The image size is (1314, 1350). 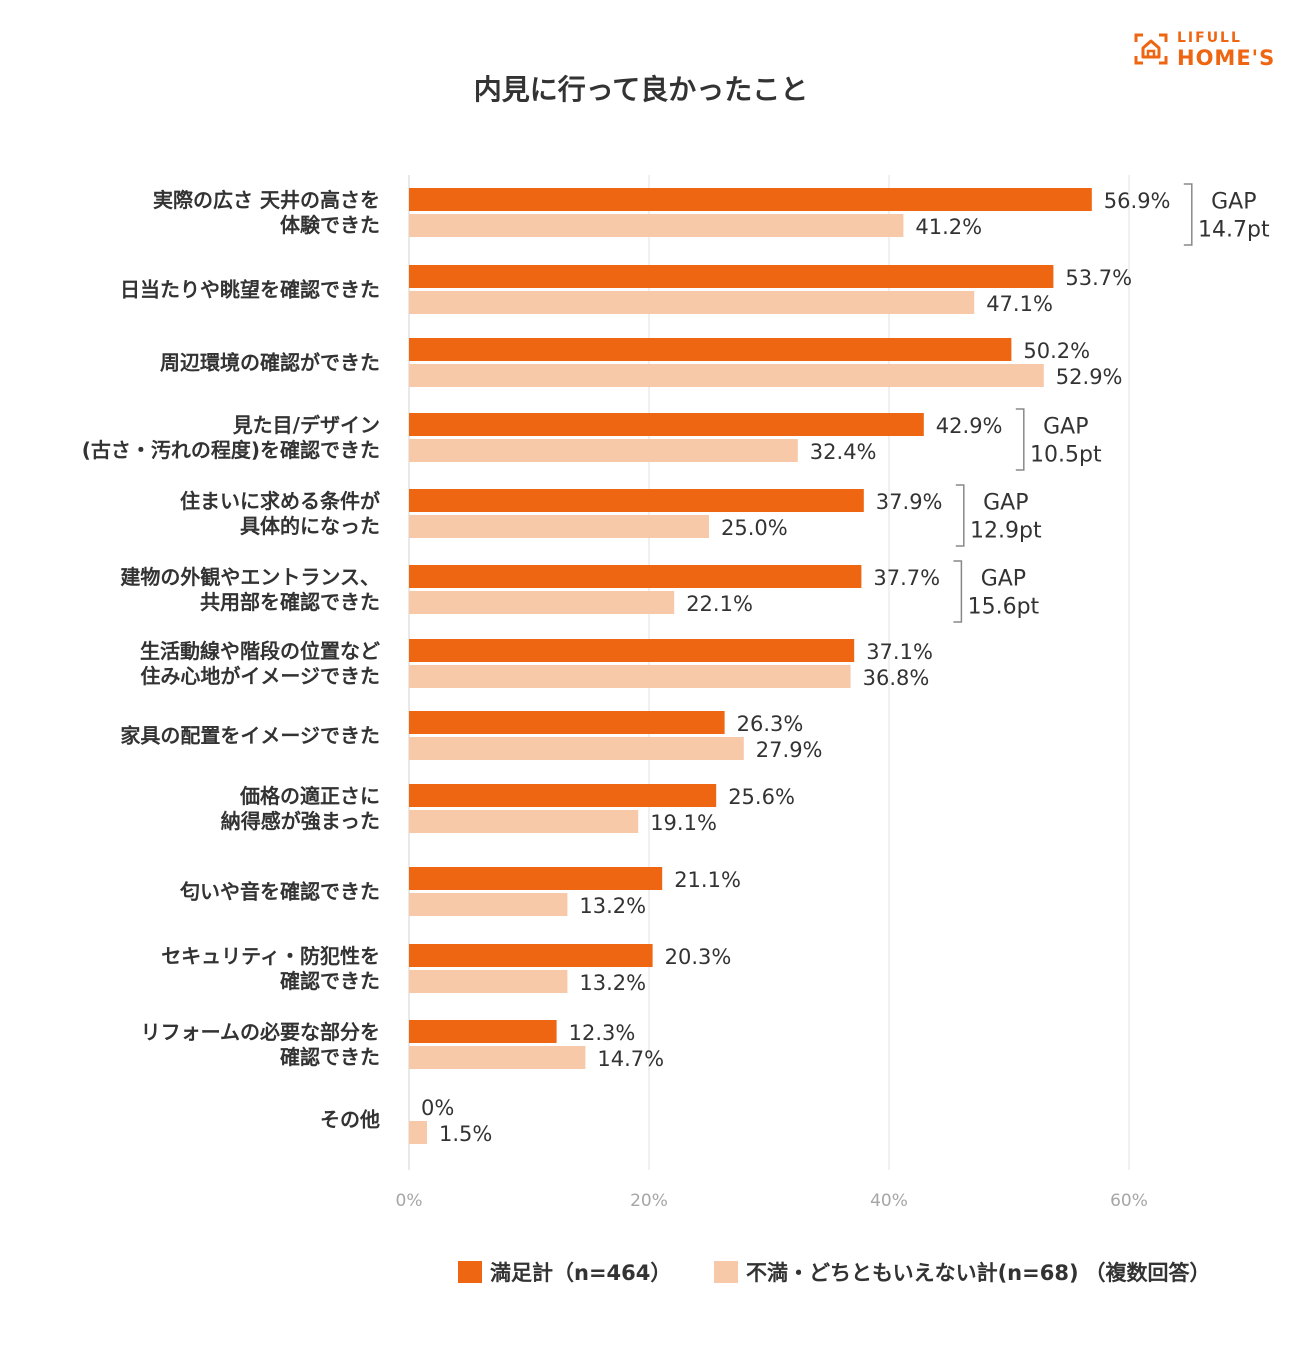 I want to click on category-label: 家具の配置をイメージできた, so click(x=250, y=736).